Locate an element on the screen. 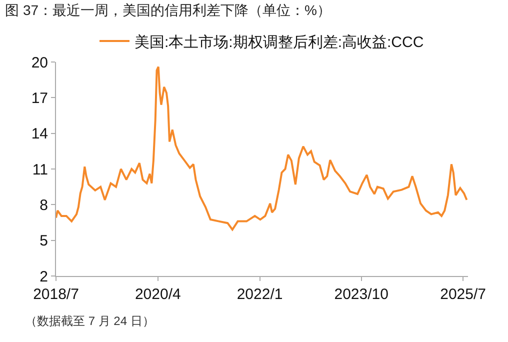  y-tick-label: 14 is located at coordinates (39, 134).